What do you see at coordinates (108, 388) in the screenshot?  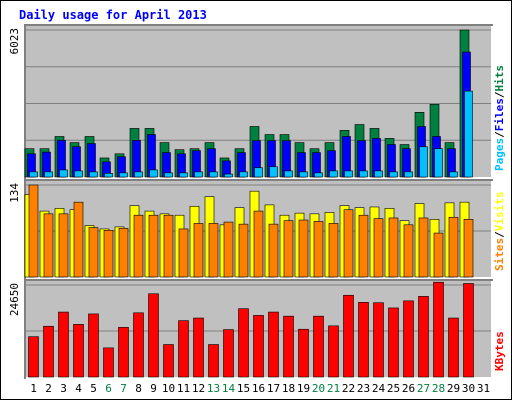 I see `x-tick-label: 6` at bounding box center [108, 388].